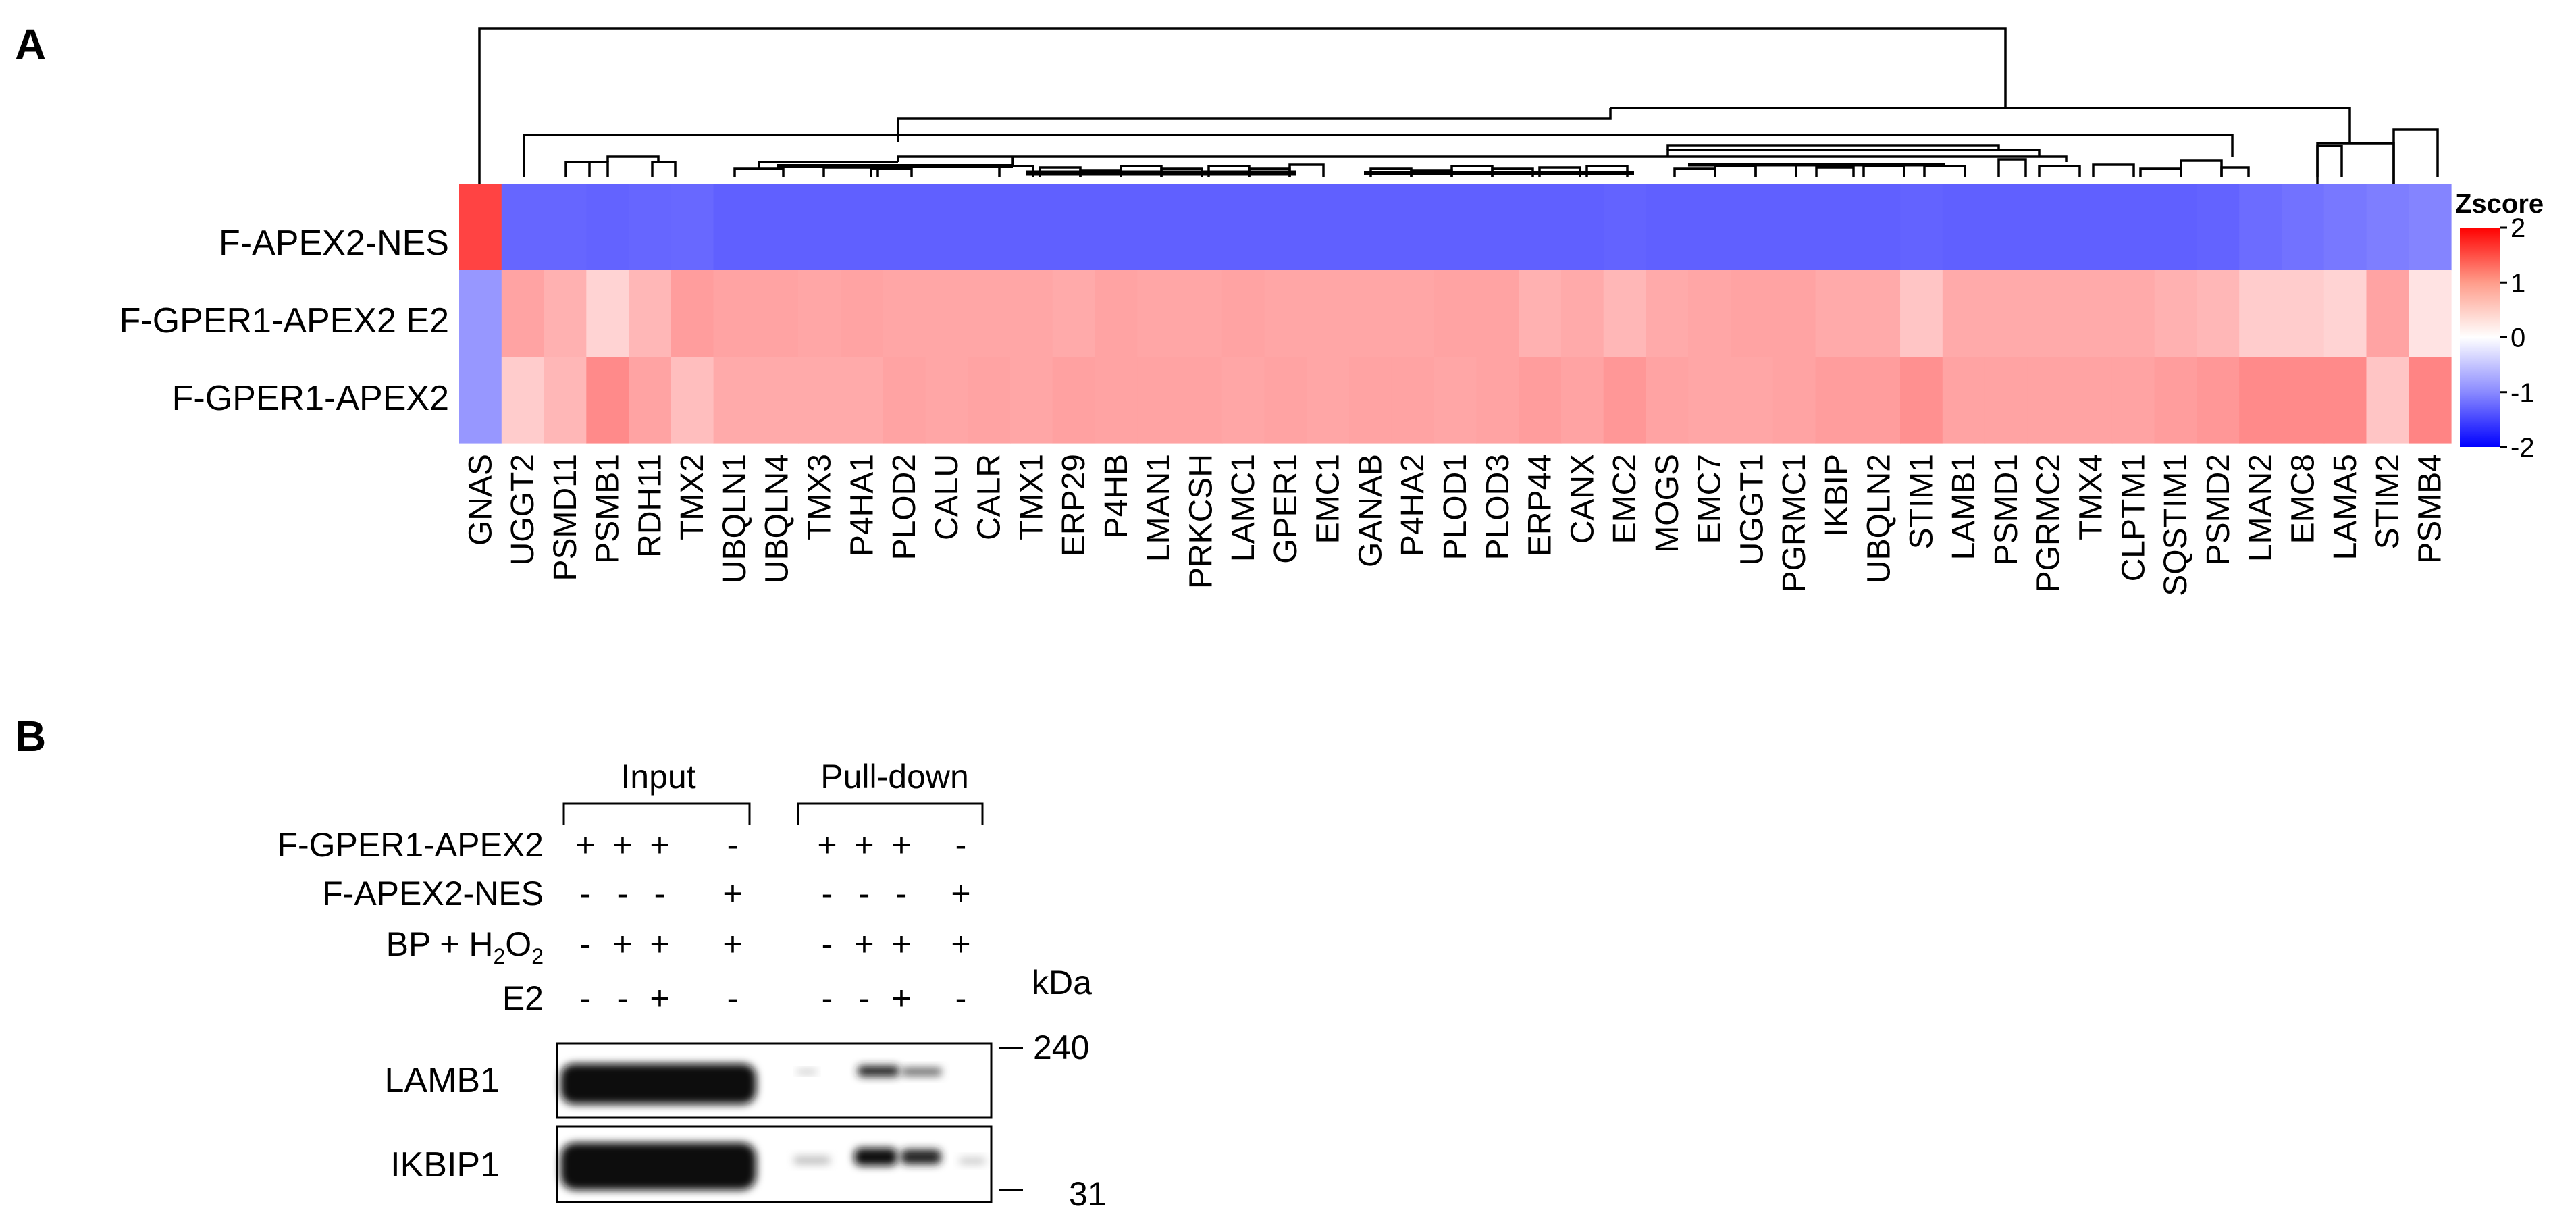 Image resolution: width=2576 pixels, height=1219 pixels. What do you see at coordinates (2345, 507) in the screenshot?
I see `column-label: LAMA5` at bounding box center [2345, 507].